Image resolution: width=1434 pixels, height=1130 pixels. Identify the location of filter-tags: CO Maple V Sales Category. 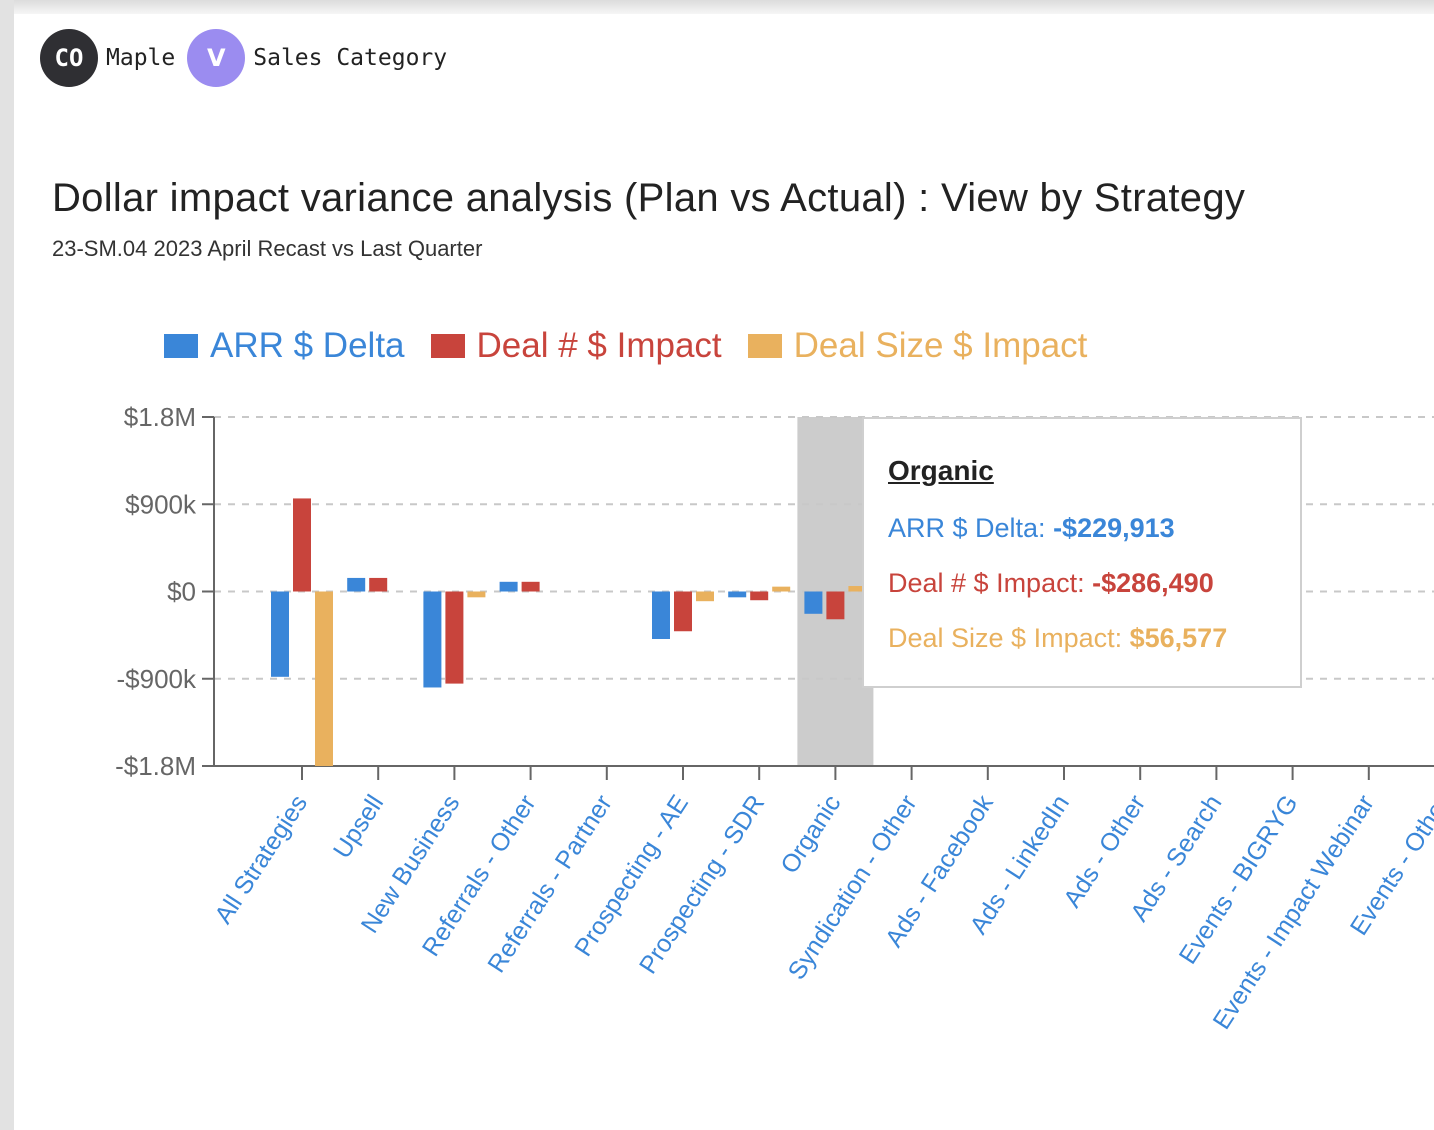
(243, 58).